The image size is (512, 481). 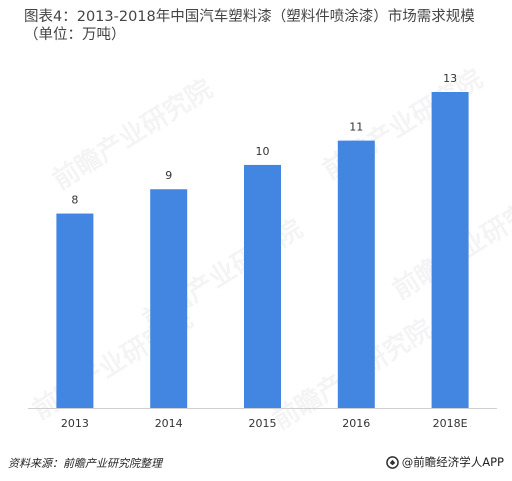 What do you see at coordinates (168, 175) in the screenshot?
I see `value-label-2014: 9` at bounding box center [168, 175].